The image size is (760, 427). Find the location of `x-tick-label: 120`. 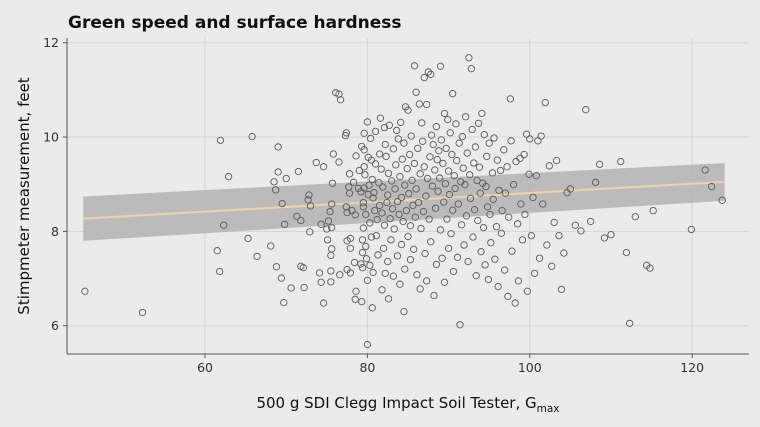

x-tick-label: 120 is located at coordinates (692, 367).